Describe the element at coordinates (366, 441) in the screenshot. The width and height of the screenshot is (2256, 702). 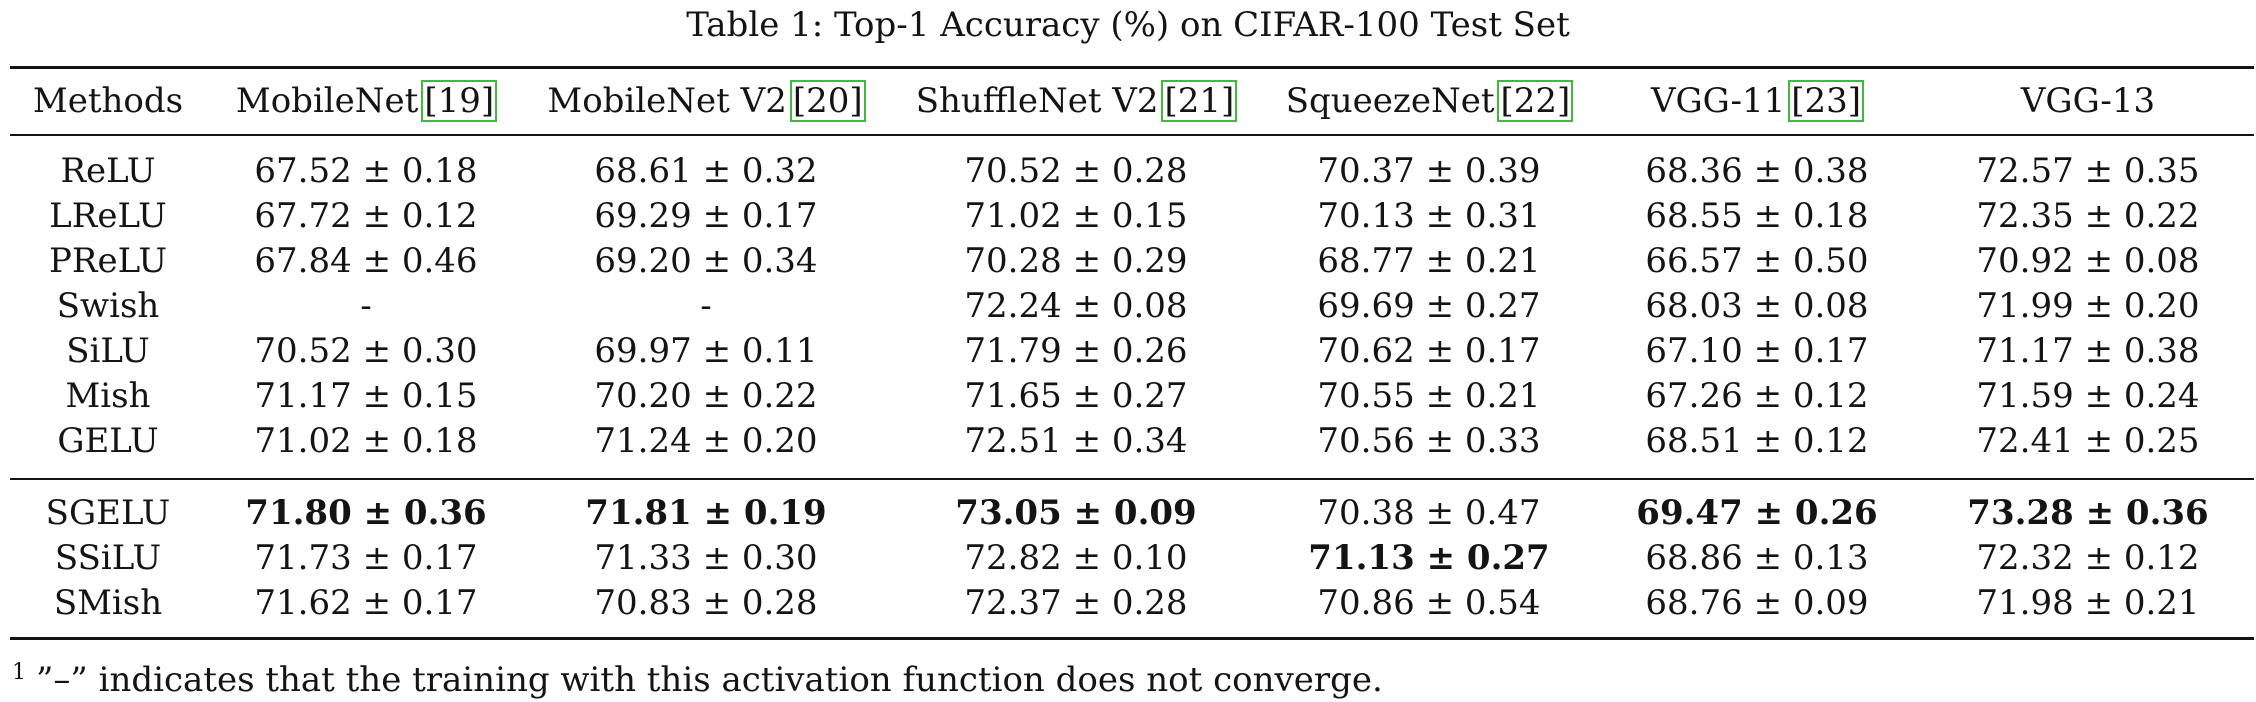
I see `value-cell: 71.02 ± 0.18` at that location.